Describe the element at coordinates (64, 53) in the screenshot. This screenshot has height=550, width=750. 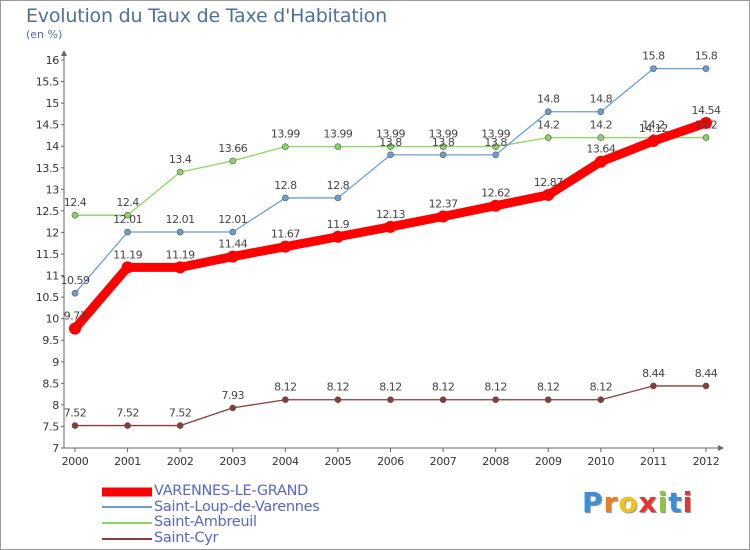
I see `y-axis-arrow` at that location.